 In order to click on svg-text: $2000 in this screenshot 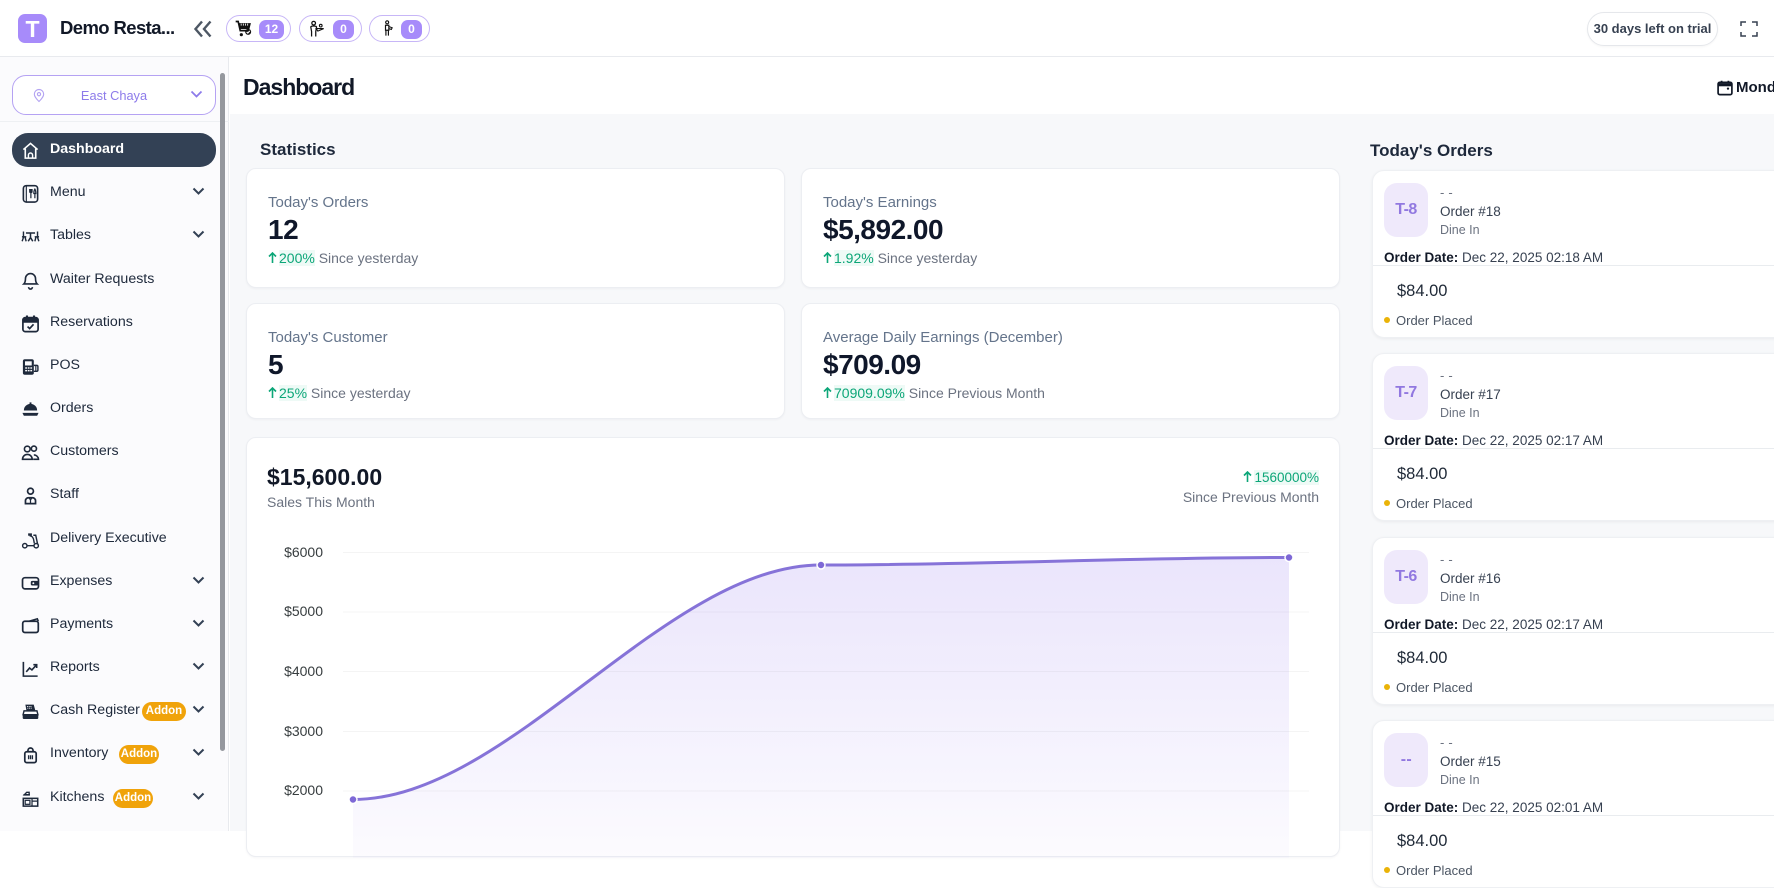, I will do `click(303, 790)`.